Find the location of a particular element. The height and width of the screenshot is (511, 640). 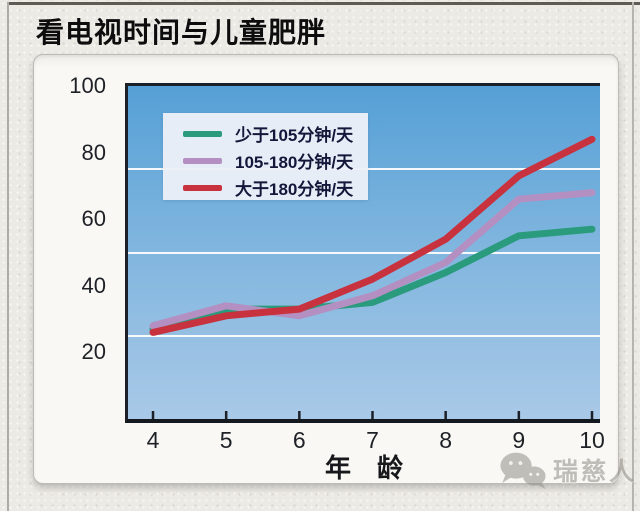

legend-item-2: 大于180分钟/天 is located at coordinates (275, 187).